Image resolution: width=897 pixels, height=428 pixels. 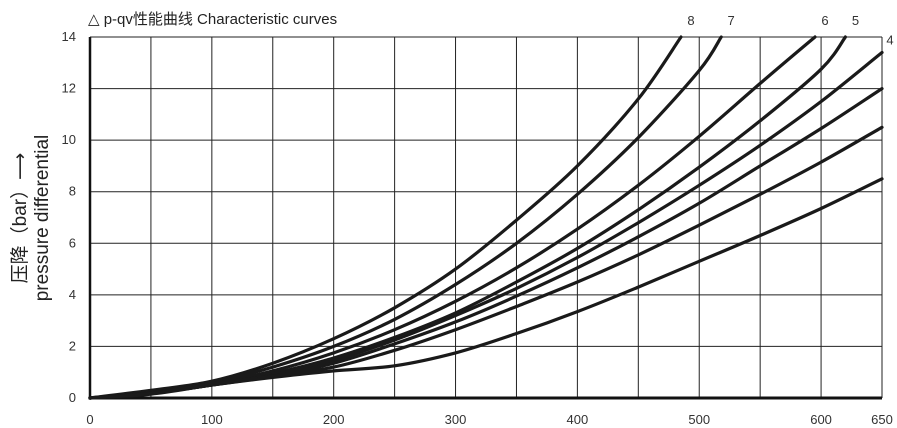 I want to click on curve-label: 7, so click(x=731, y=20).